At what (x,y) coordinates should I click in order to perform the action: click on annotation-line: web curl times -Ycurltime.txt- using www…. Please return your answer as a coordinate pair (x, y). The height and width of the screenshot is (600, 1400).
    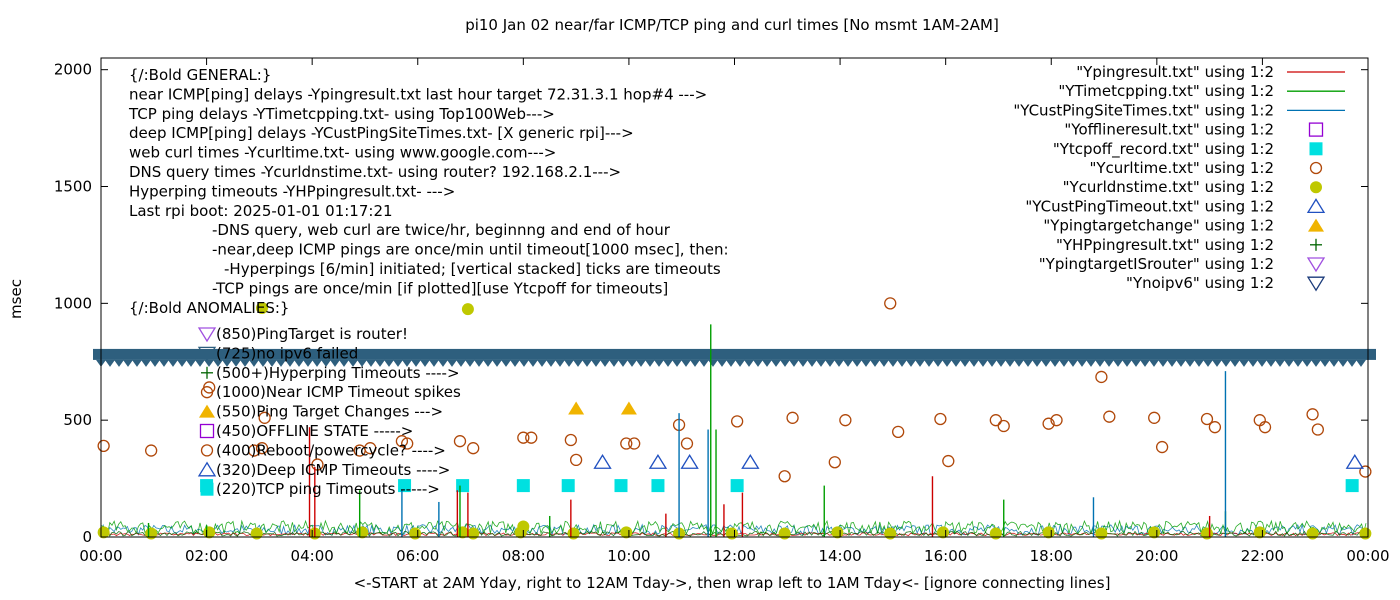
    Looking at the image, I should click on (342, 153).